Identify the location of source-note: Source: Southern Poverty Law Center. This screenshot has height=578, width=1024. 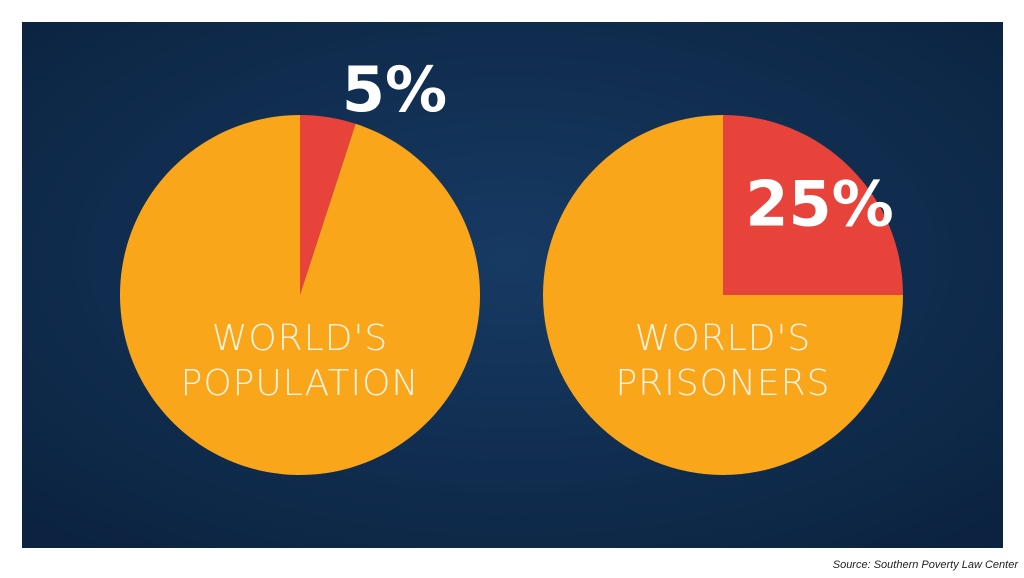
(926, 565).